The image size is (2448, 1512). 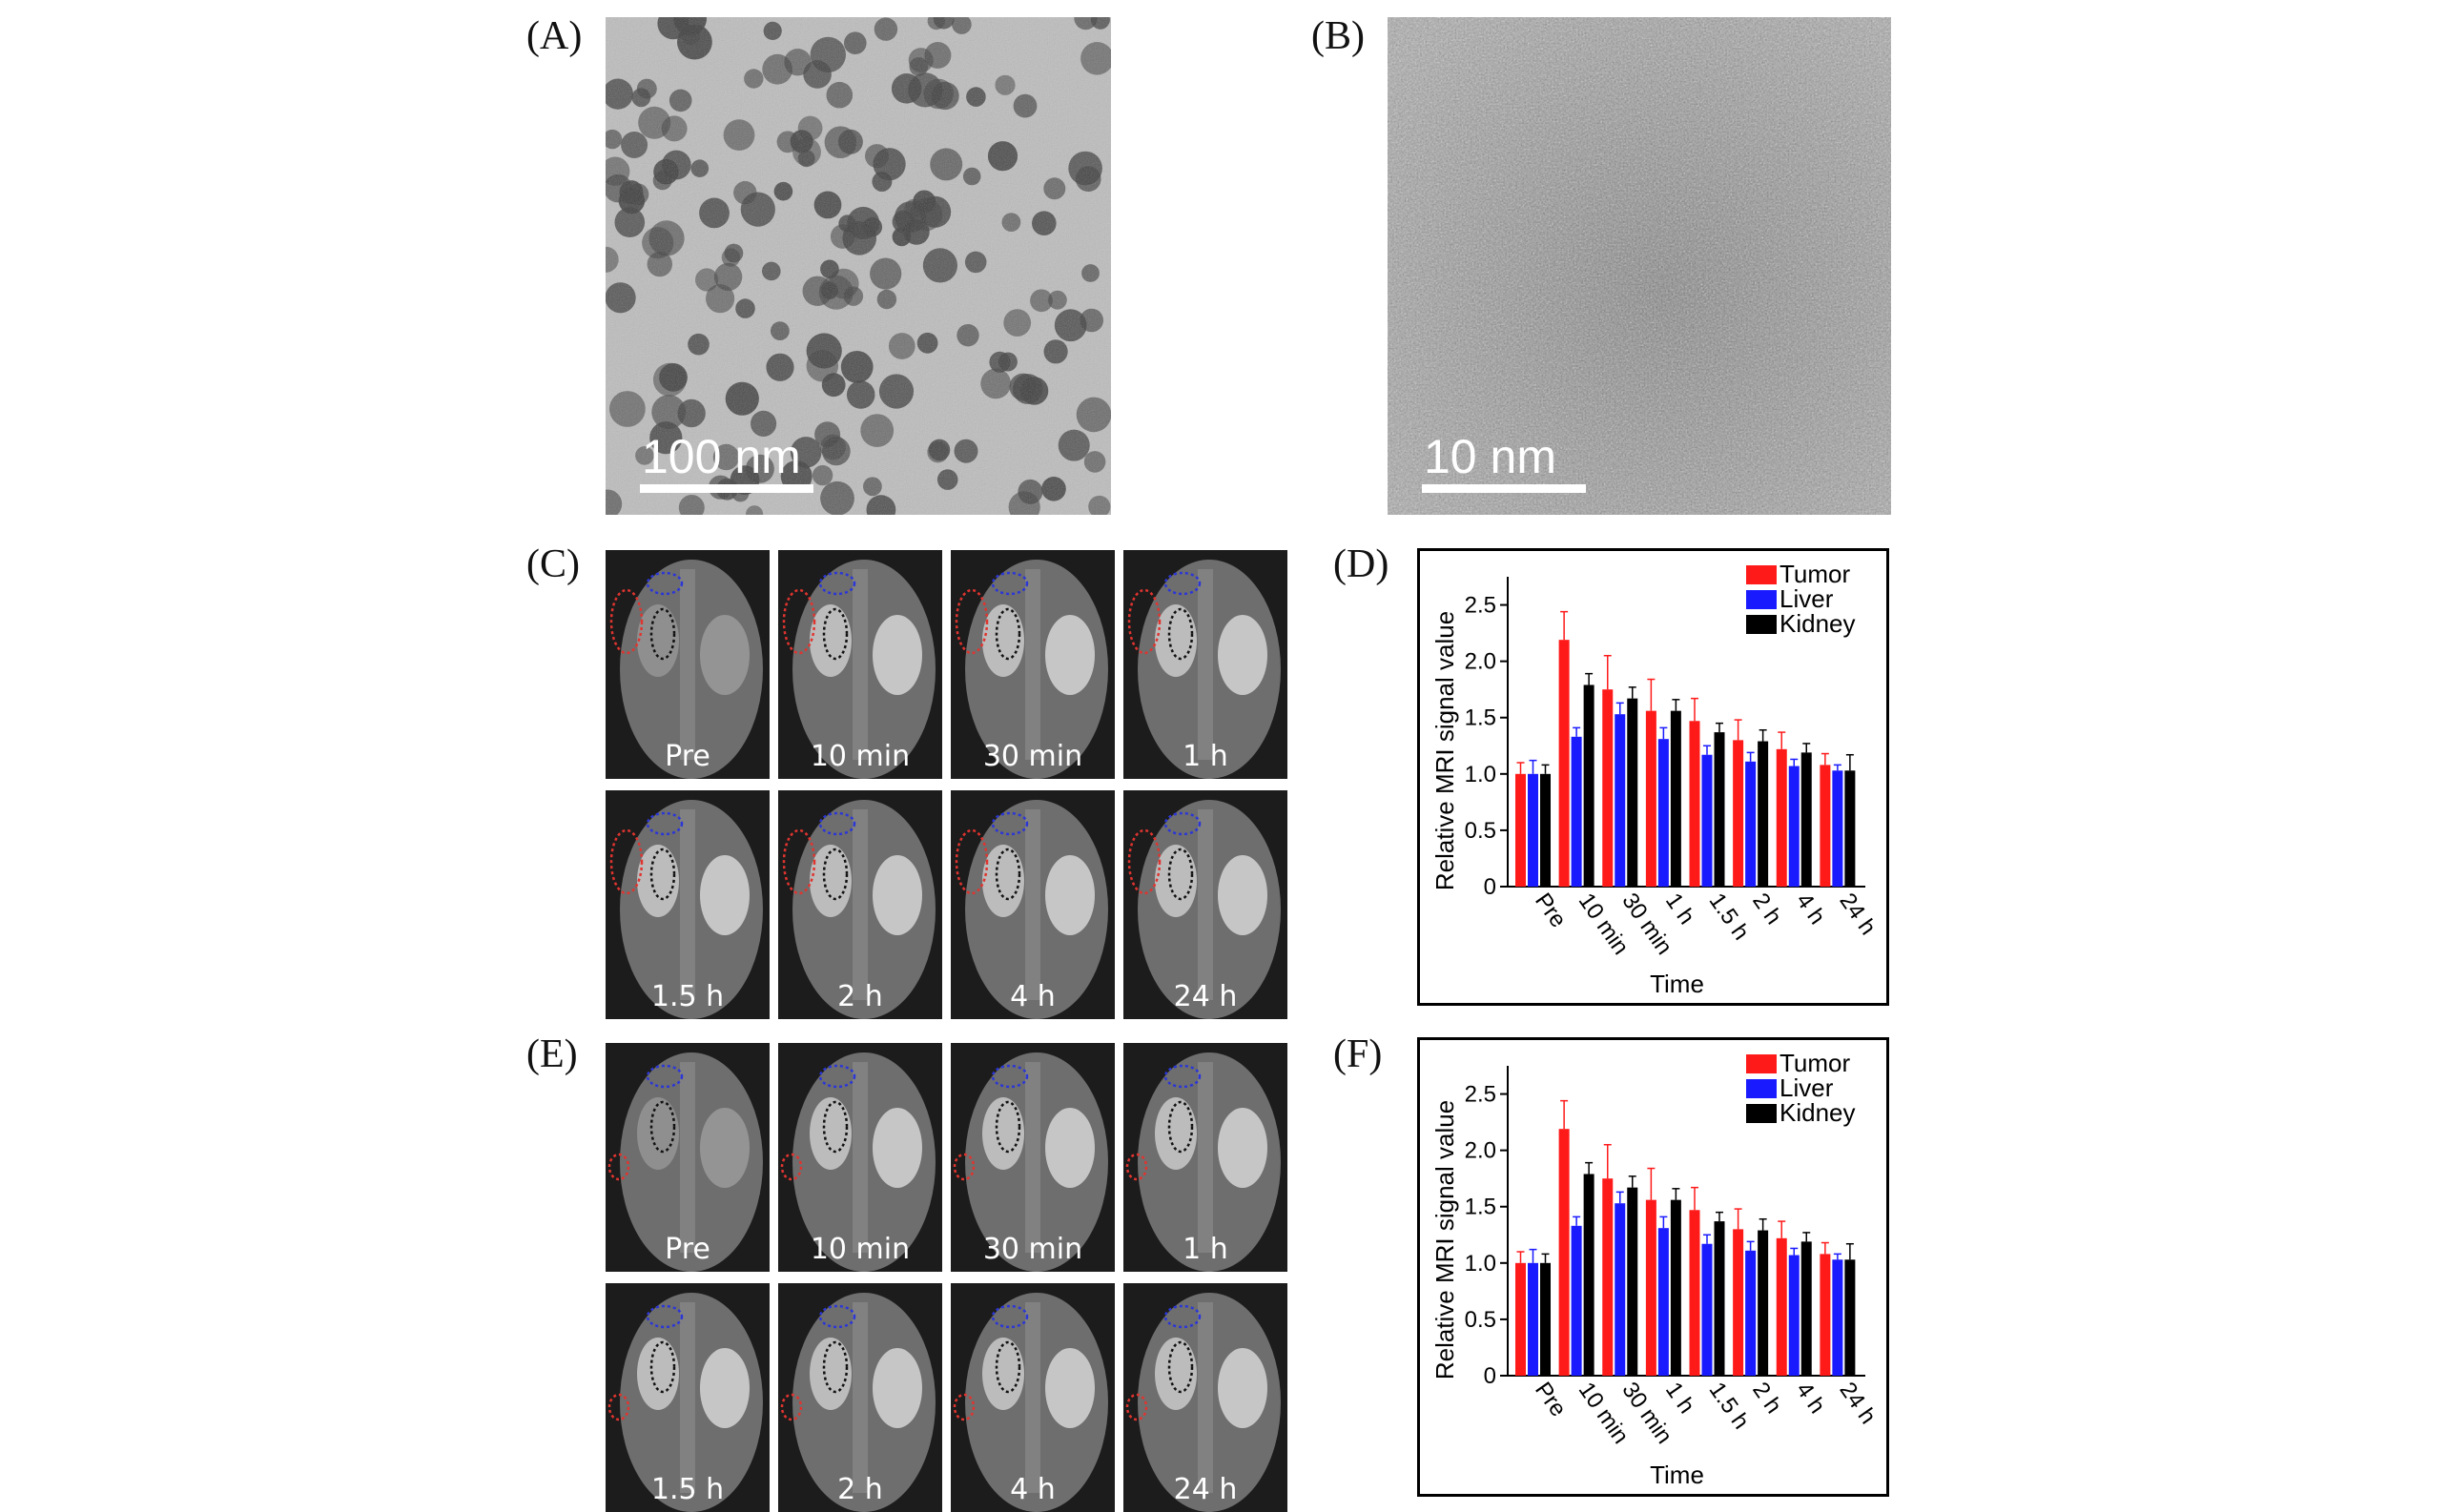 What do you see at coordinates (1361, 564) in the screenshot?
I see `panel-label-d: (D)` at bounding box center [1361, 564].